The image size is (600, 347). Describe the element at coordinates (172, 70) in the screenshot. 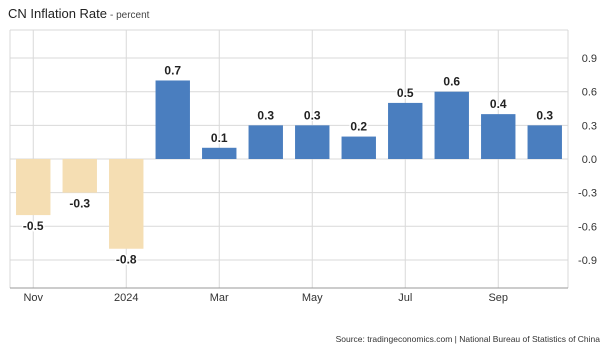

I see `data-label: 0.7` at that location.